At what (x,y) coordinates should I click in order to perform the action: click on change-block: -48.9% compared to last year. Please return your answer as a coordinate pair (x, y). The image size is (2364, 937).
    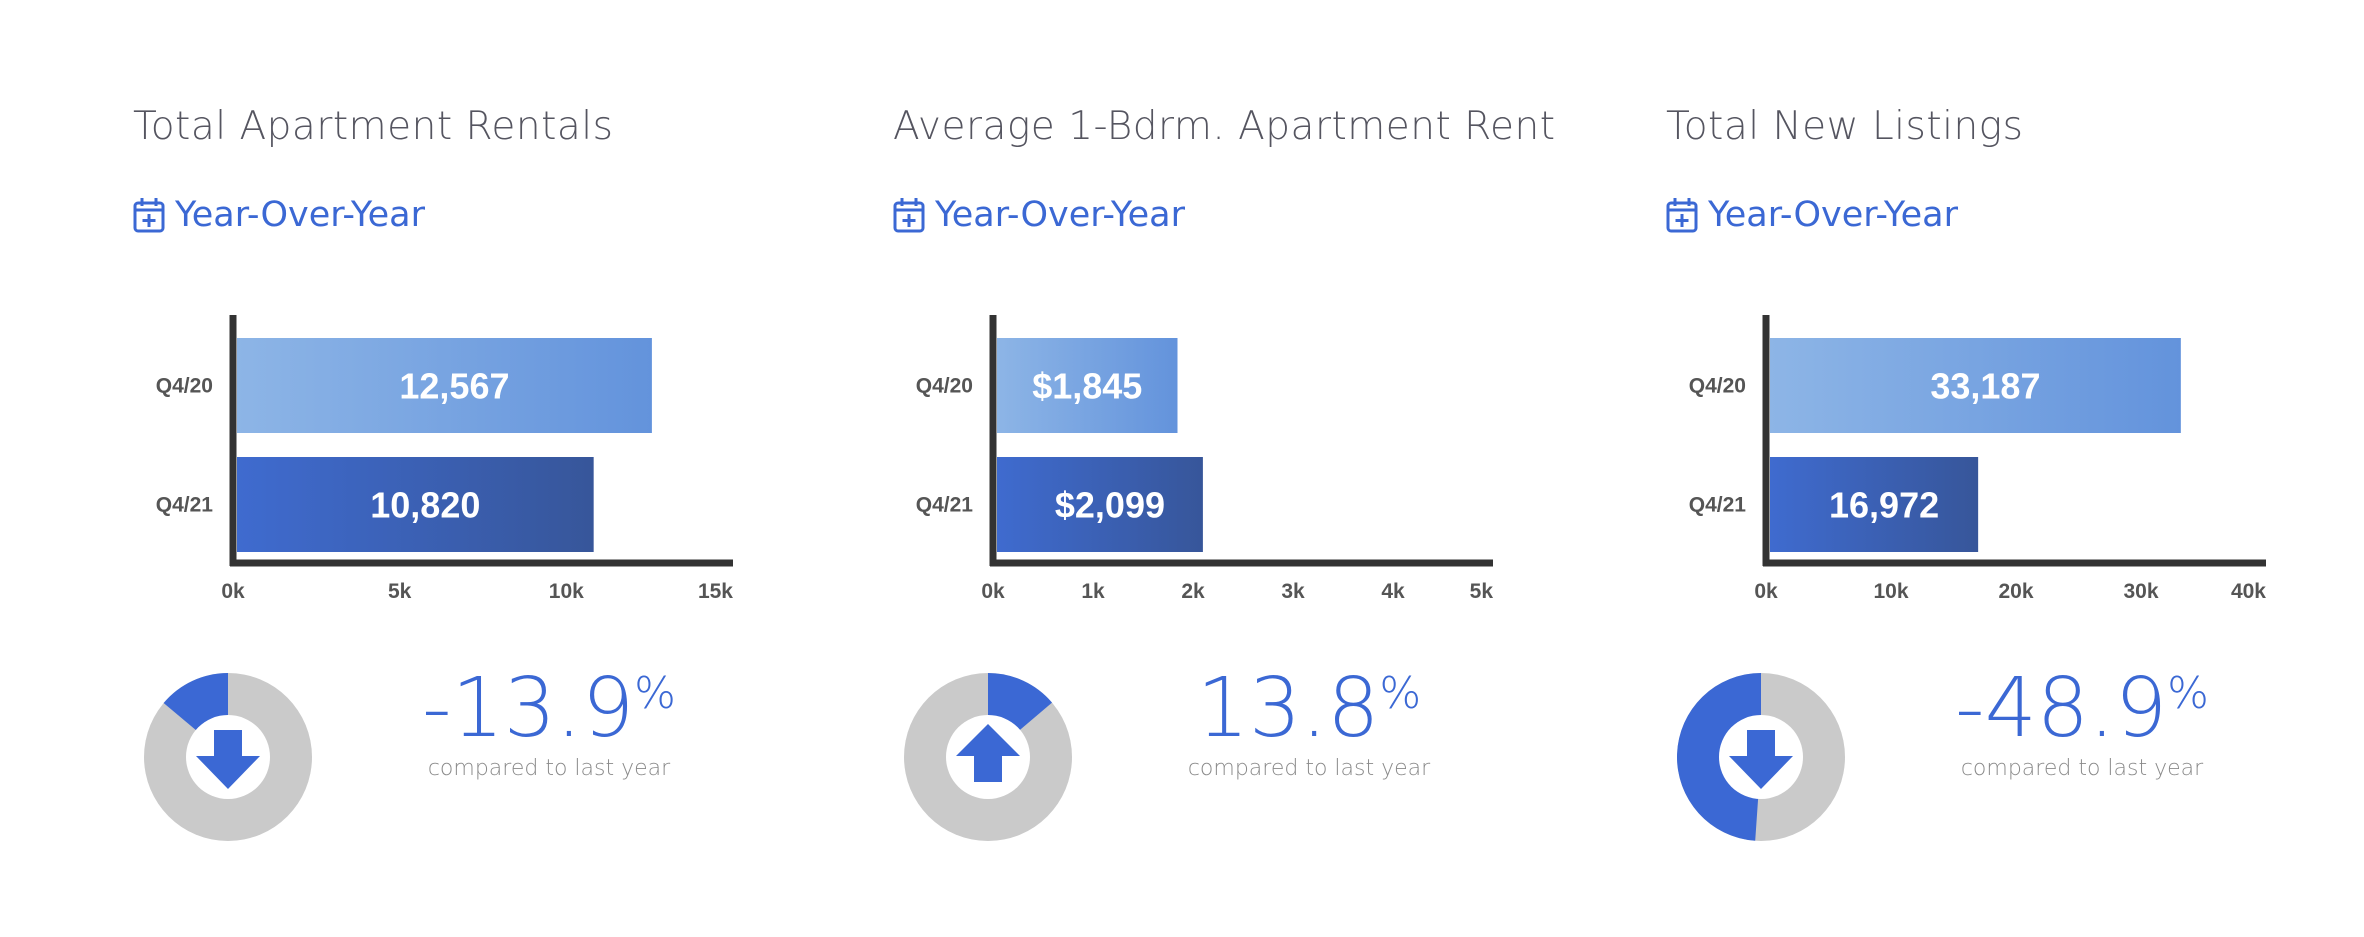
    Looking at the image, I should click on (2082, 725).